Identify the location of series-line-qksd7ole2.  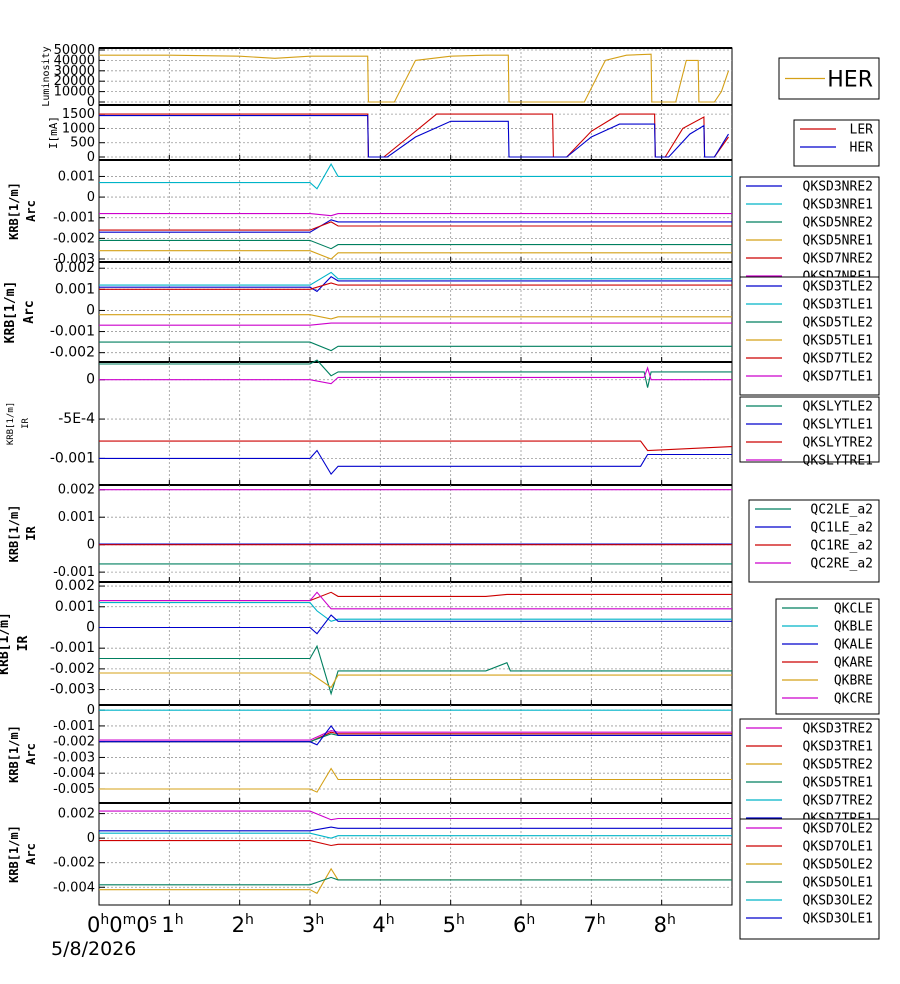
(415, 815).